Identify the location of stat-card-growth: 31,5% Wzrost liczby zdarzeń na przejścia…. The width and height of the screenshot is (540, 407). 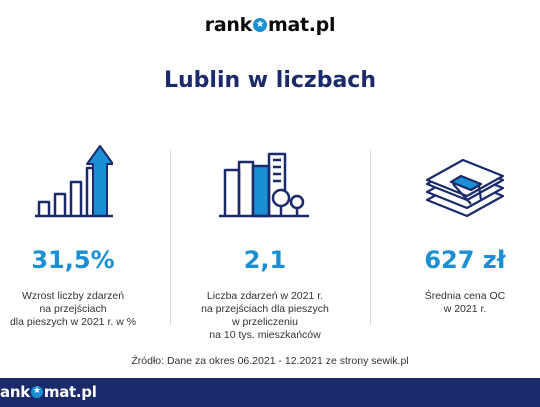
(79, 234).